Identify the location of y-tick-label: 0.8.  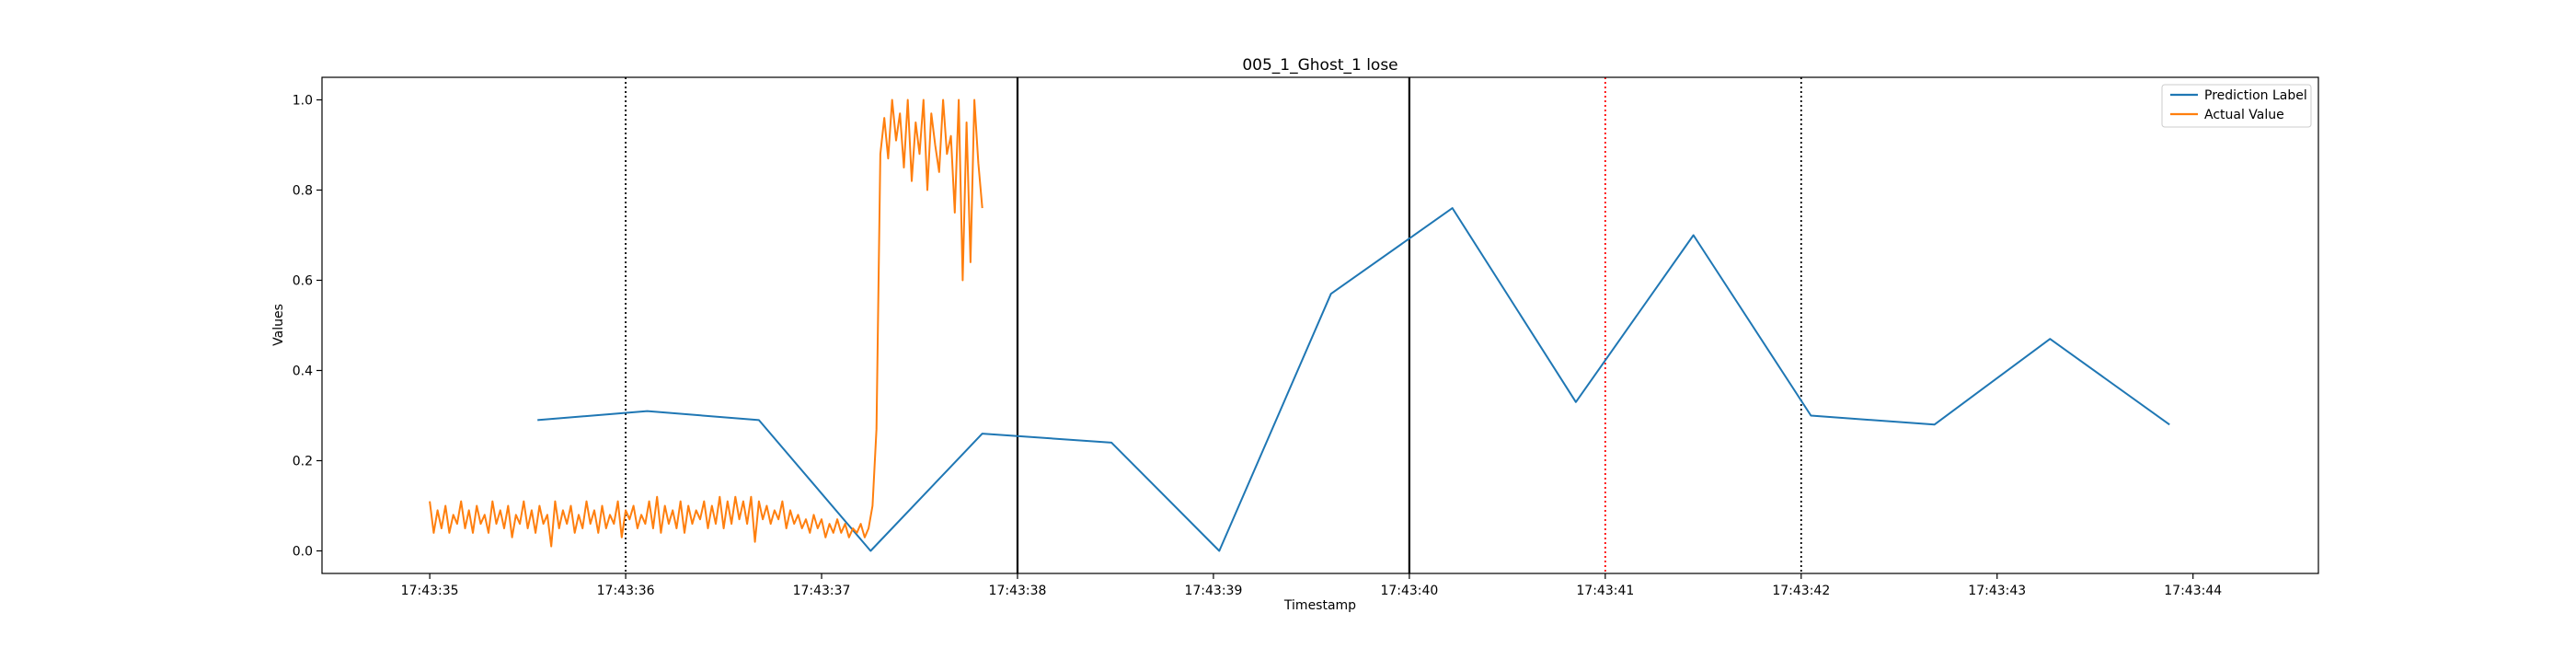
(303, 191).